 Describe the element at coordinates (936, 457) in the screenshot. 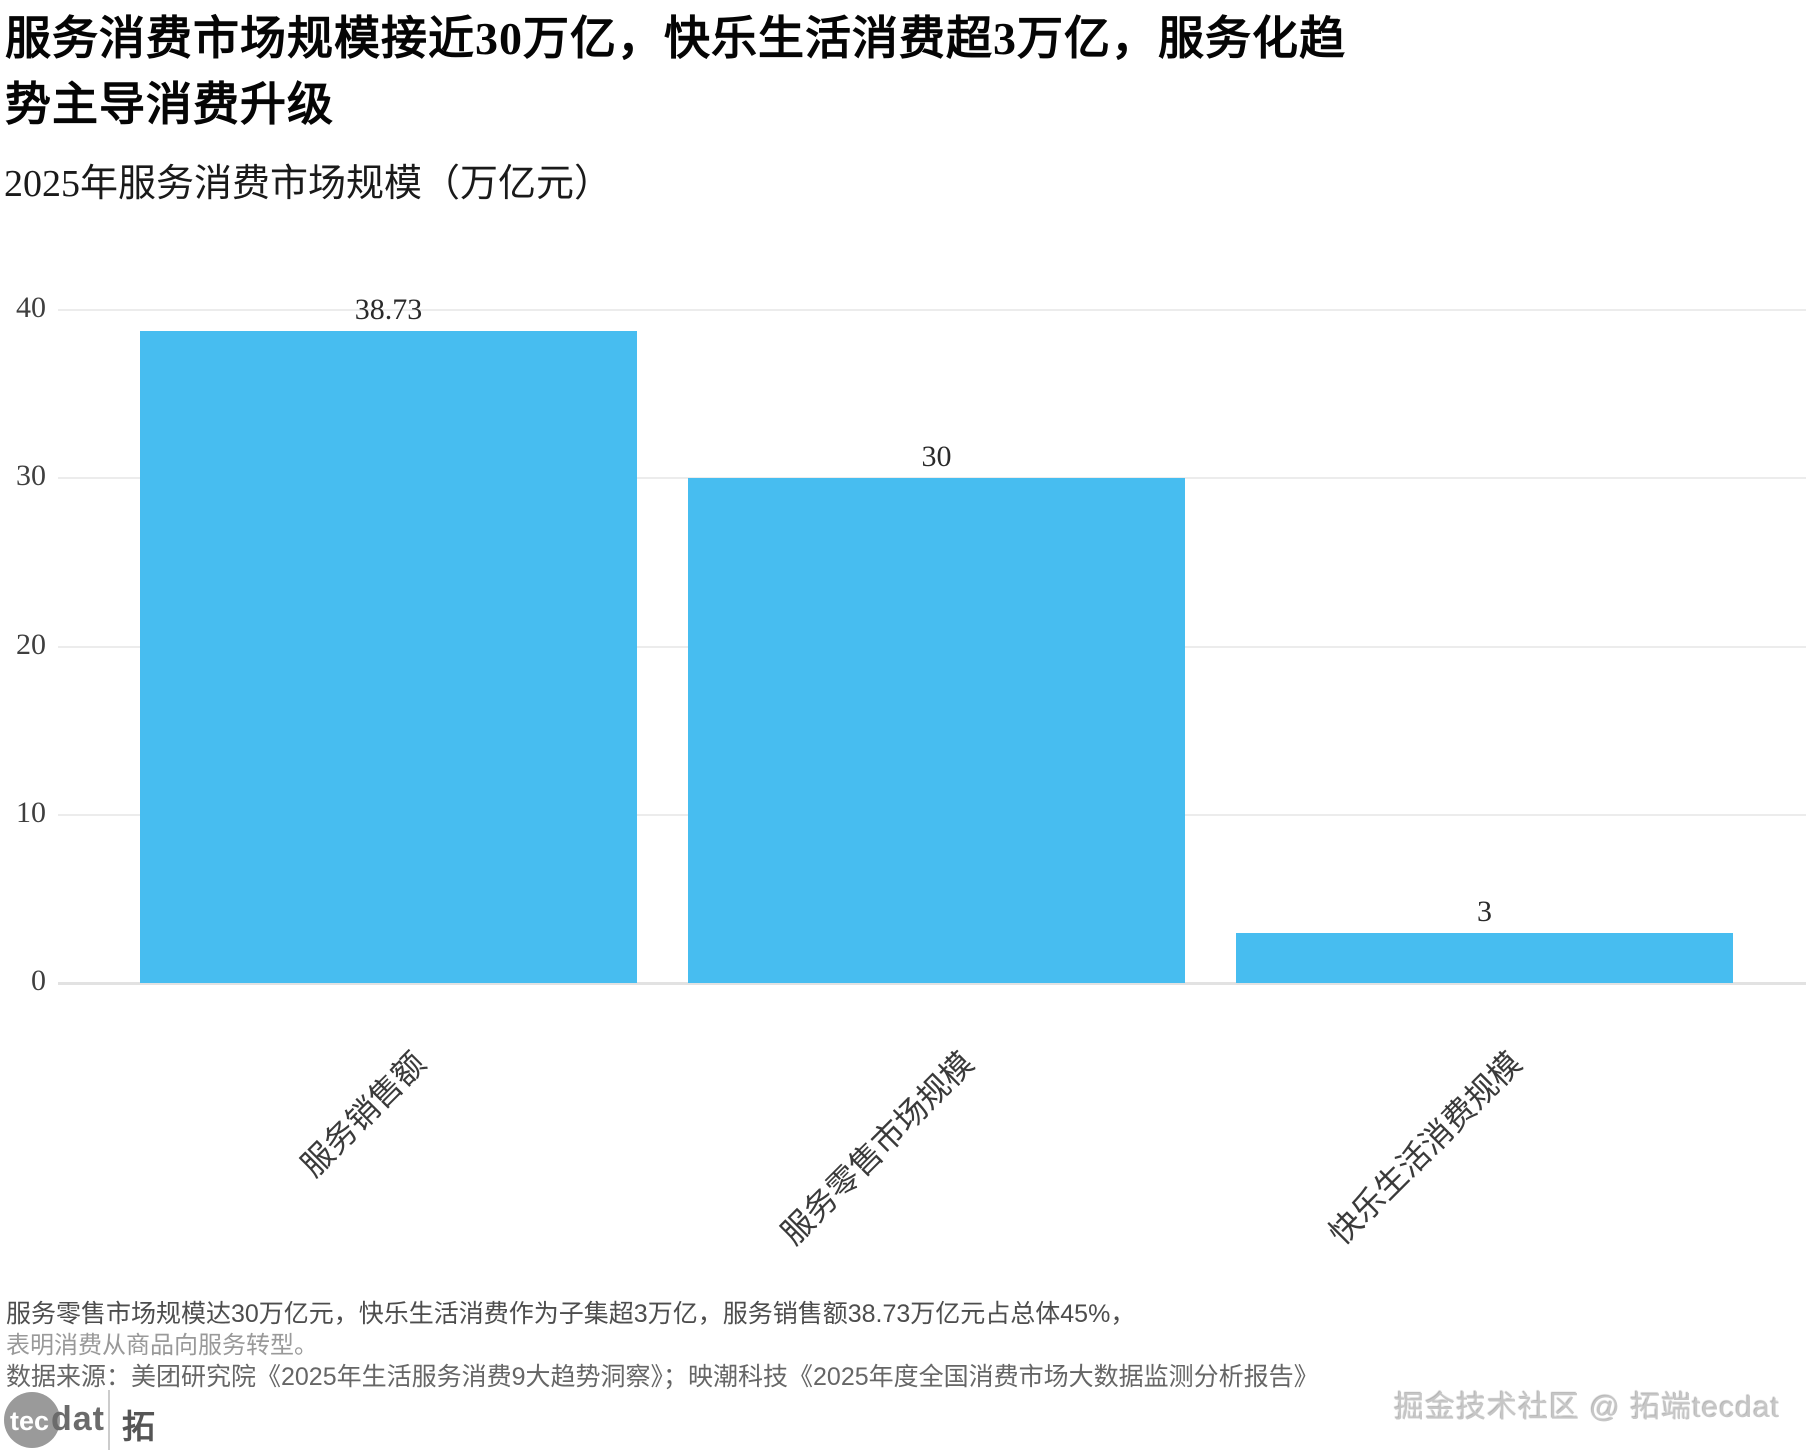

I see `bar-value-label: 30` at that location.